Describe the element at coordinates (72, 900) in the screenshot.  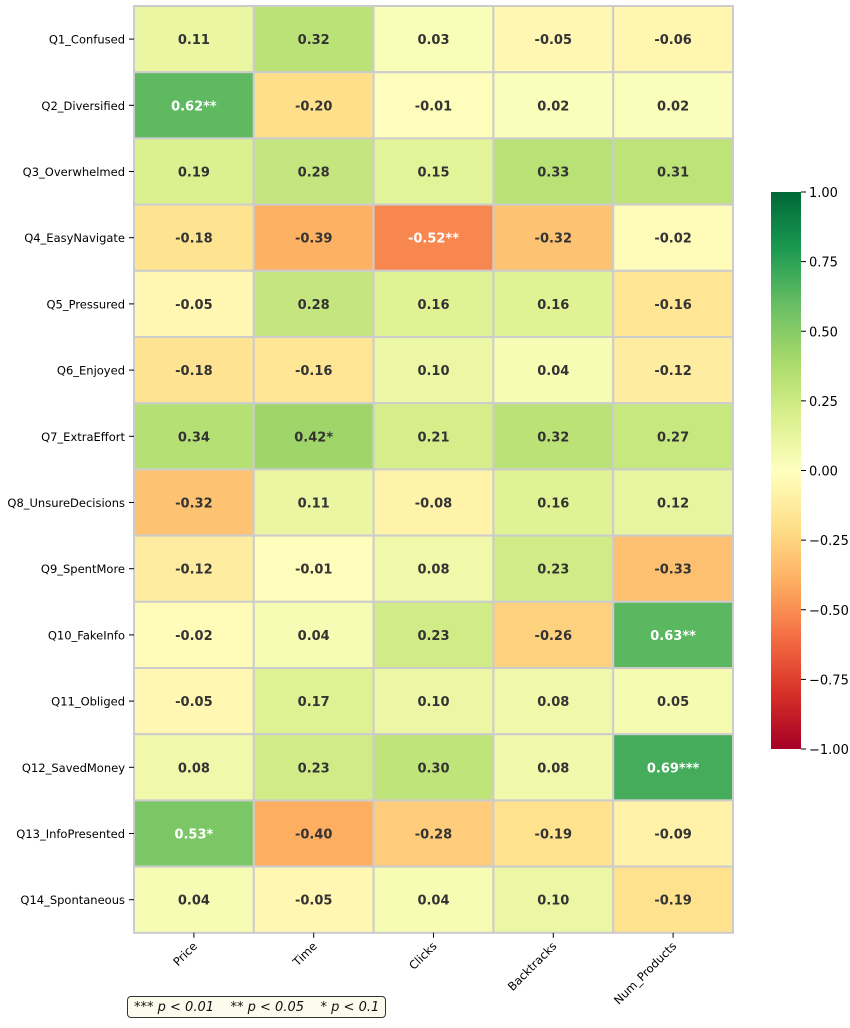
I see `row-label: Q14_Spontaneous` at that location.